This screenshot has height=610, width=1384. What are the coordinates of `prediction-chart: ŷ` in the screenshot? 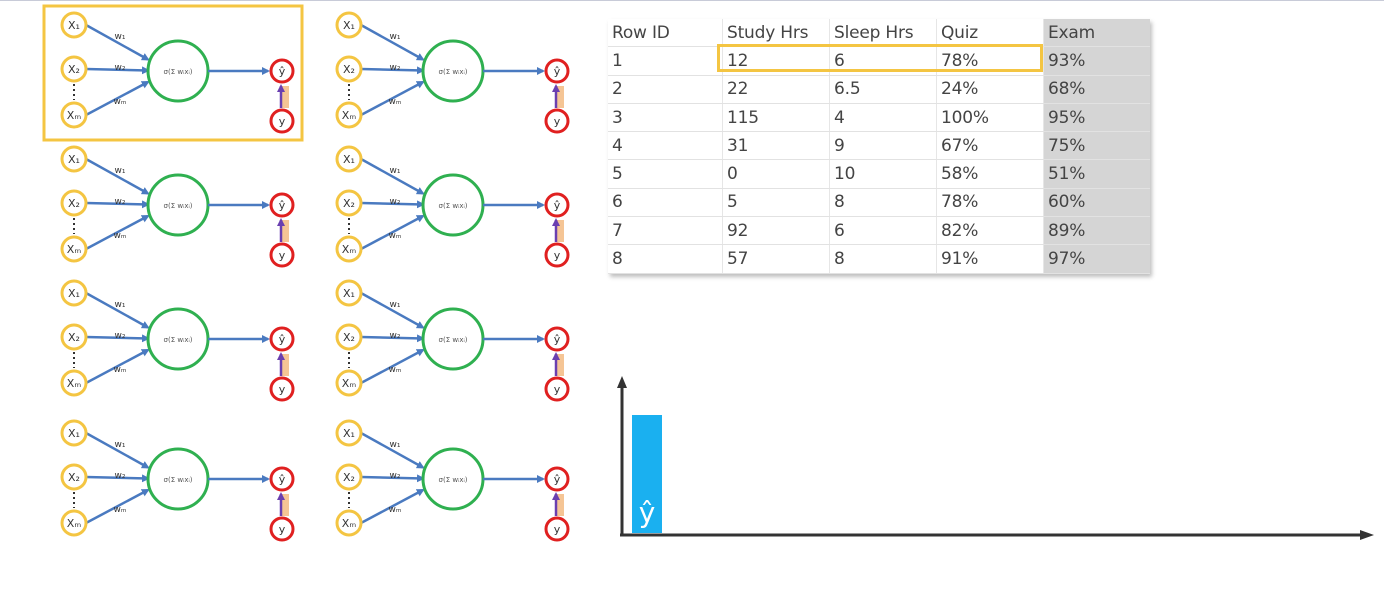 It's located at (995, 458).